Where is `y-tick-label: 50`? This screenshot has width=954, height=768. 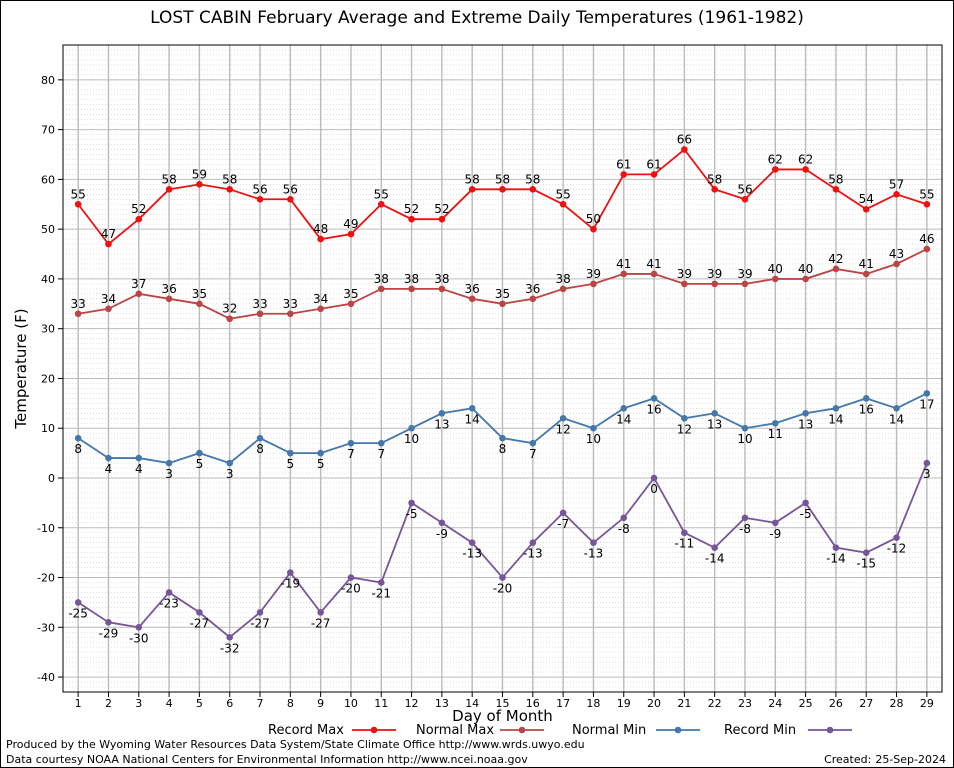 y-tick-label: 50 is located at coordinates (48, 229).